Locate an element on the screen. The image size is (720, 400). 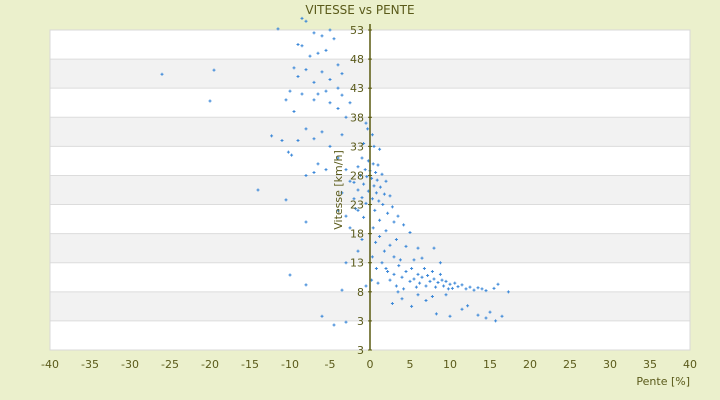
x-tick-labels: -40 -35 -30 -25 -20 -15 -10 -5 0 5 10 15 20 25 30 35 40 is located at coordinates (369, 364).